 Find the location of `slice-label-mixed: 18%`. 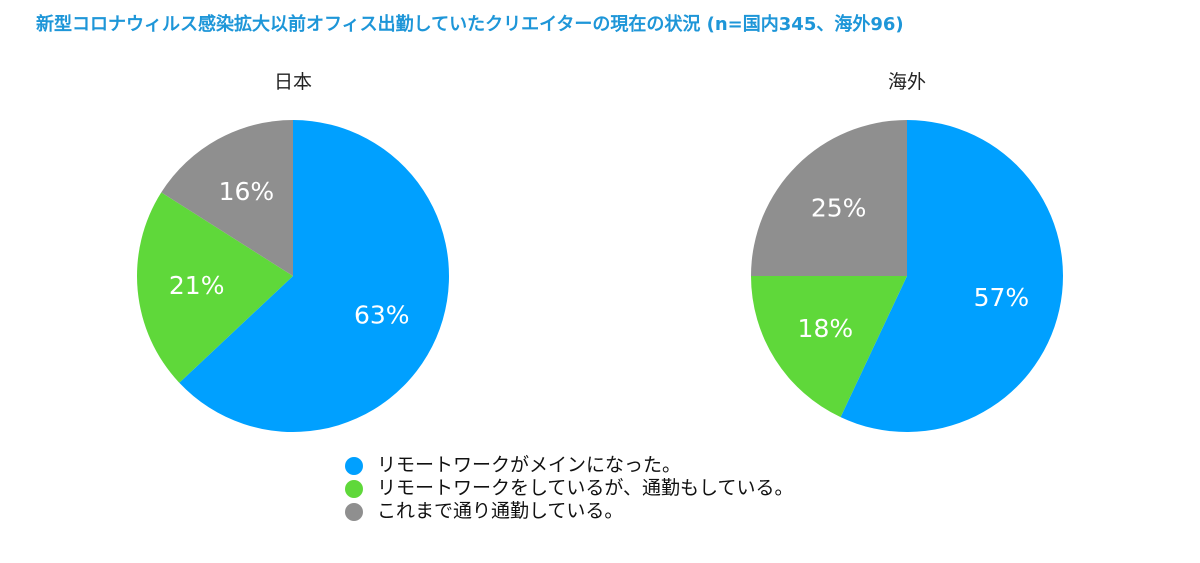

slice-label-mixed: 18% is located at coordinates (826, 328).